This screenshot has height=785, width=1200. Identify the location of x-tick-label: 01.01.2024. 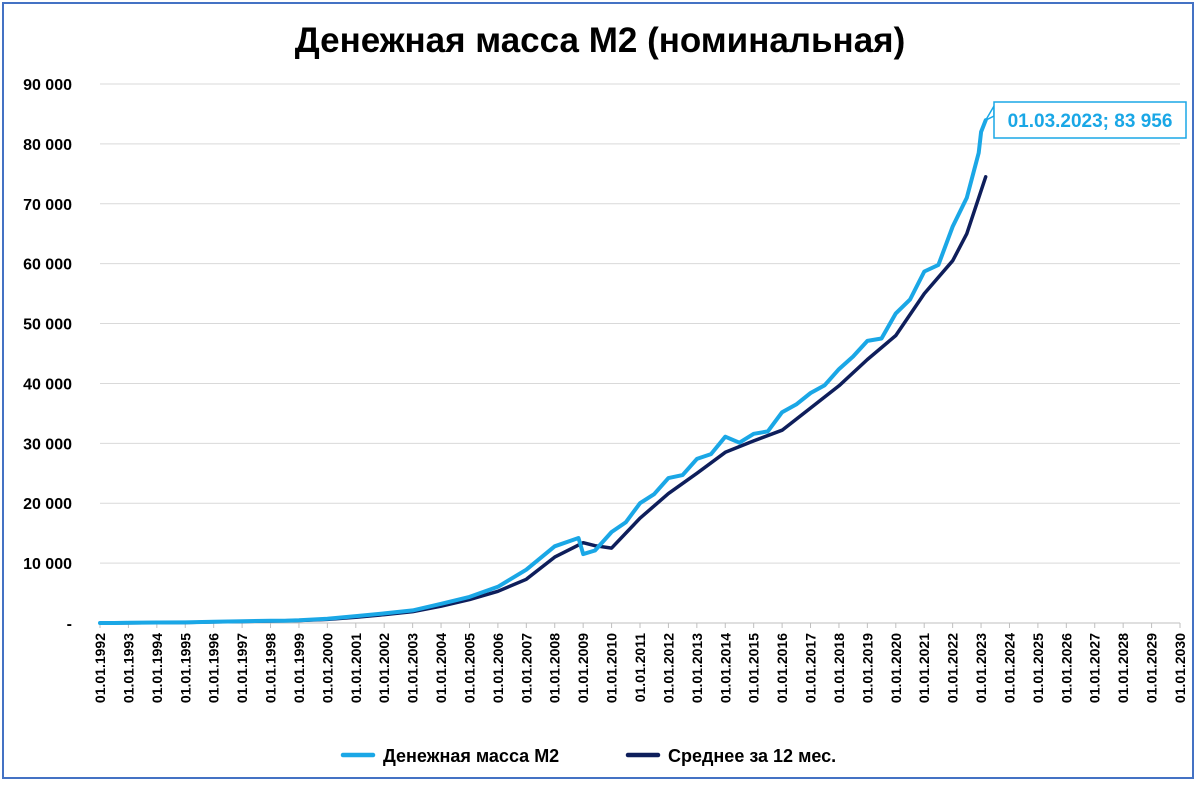
(1010, 668).